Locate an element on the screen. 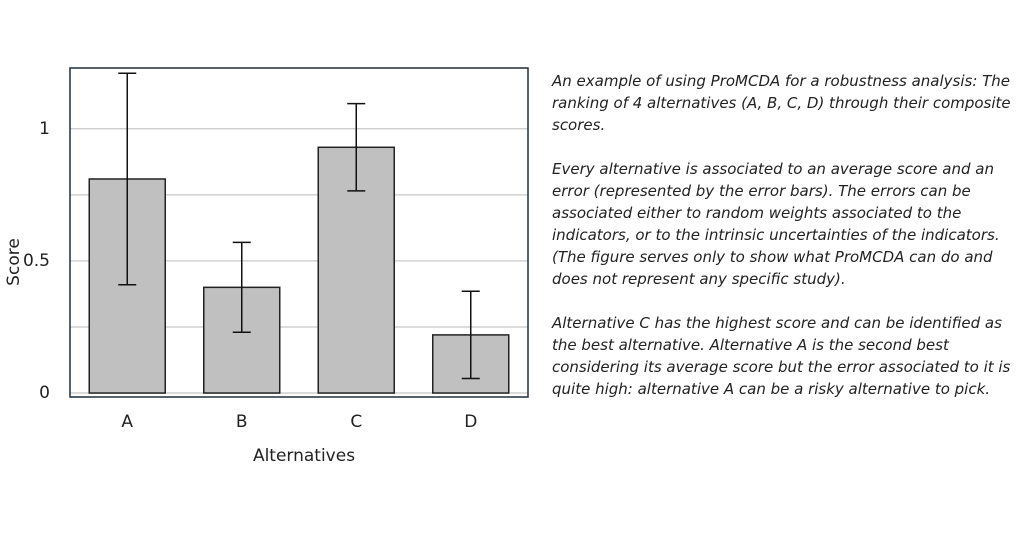  x-tick-label: C is located at coordinates (356, 422).